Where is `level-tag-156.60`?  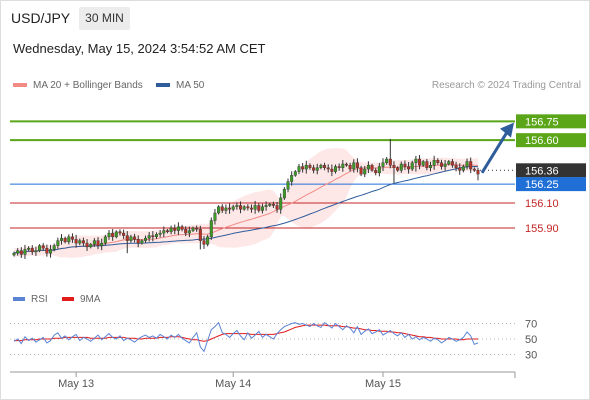 level-tag-156.60 is located at coordinates (551, 140).